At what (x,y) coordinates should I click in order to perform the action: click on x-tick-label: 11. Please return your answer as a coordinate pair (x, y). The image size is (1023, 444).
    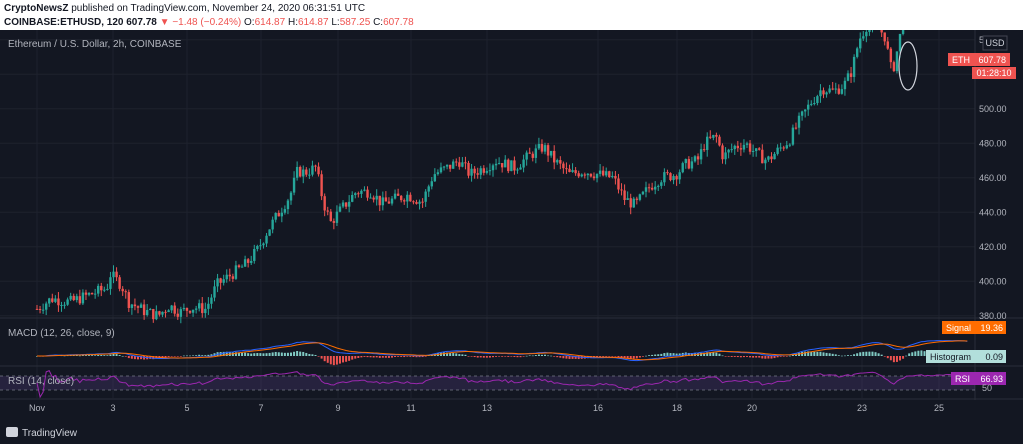
    Looking at the image, I should click on (410, 408).